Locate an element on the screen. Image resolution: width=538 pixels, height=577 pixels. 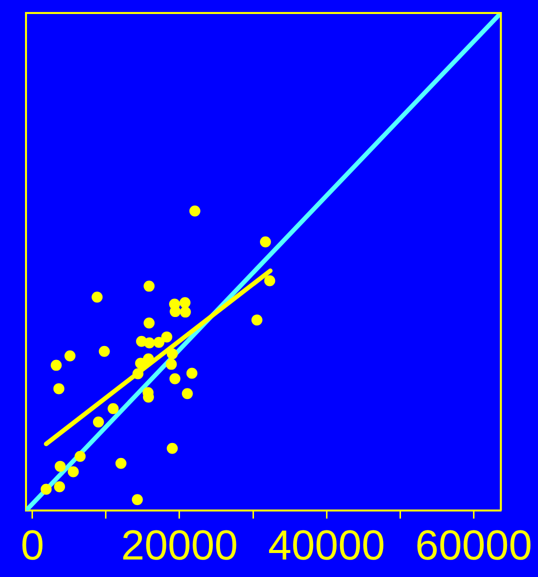
x-tick-label: 40000 is located at coordinates (326, 544).